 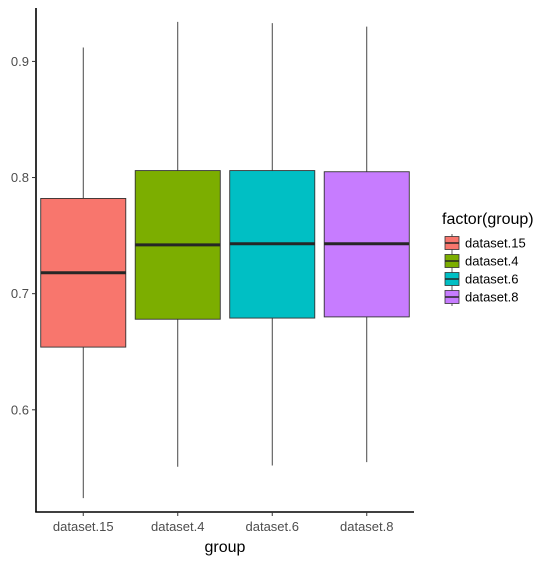 I want to click on x-tick-label: dataset.15, so click(x=83, y=526).